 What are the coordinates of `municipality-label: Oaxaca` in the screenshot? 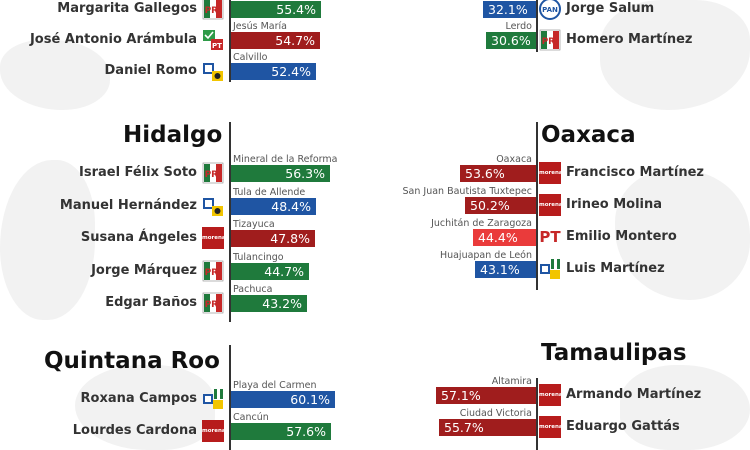 It's located at (514, 159).